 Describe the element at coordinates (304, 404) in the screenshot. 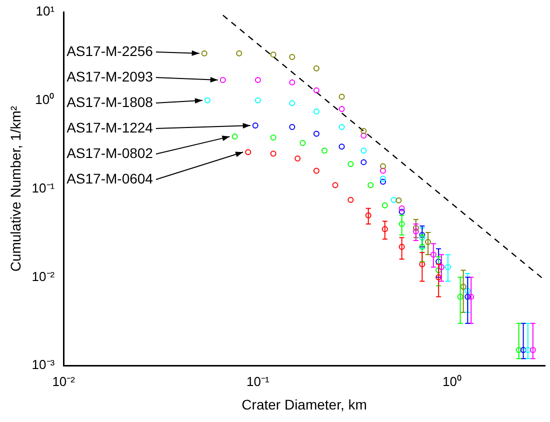

I see `x-axis-title: Crater Diameter, km` at that location.